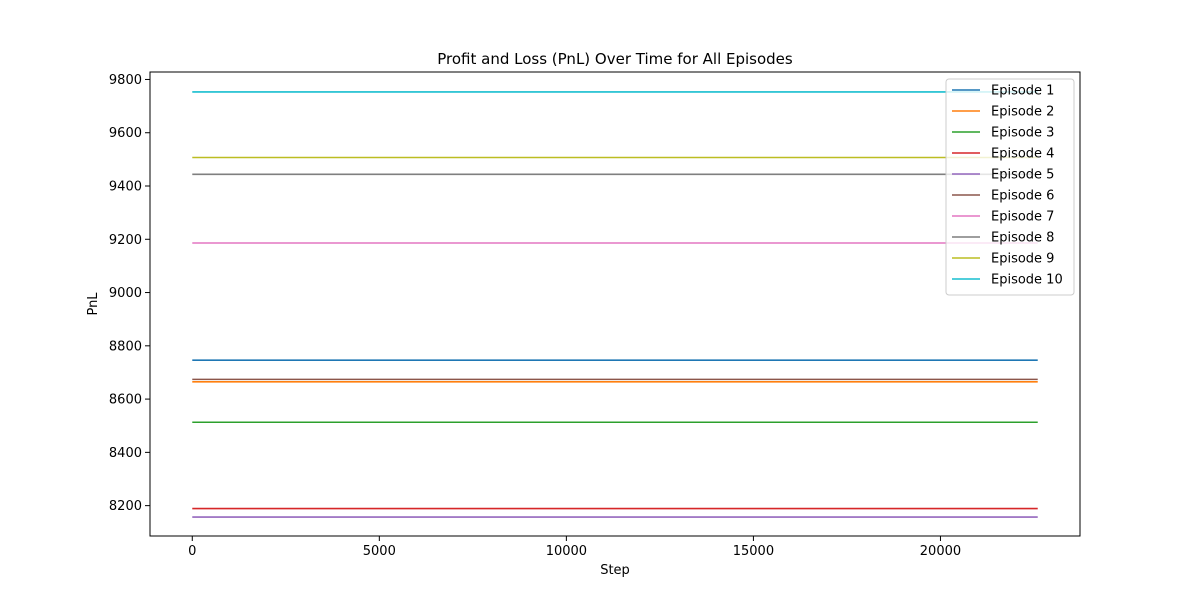 The width and height of the screenshot is (1200, 600). Describe the element at coordinates (1022, 175) in the screenshot. I see `legend-label-episode-5: Episode 5` at that location.